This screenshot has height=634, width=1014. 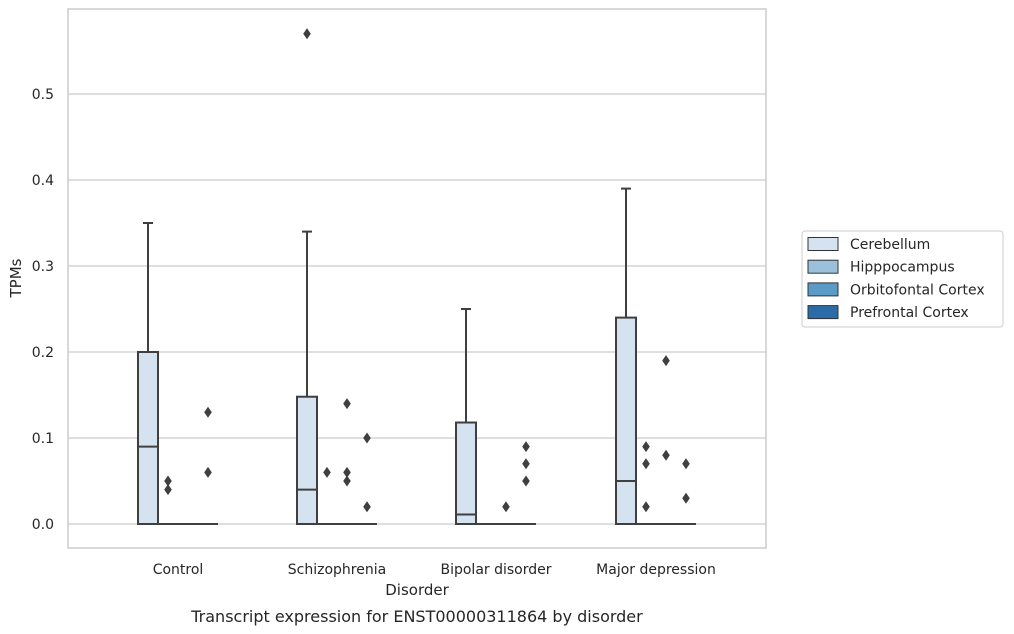 What do you see at coordinates (43, 267) in the screenshot?
I see `y-tick-label: 0.3` at bounding box center [43, 267].